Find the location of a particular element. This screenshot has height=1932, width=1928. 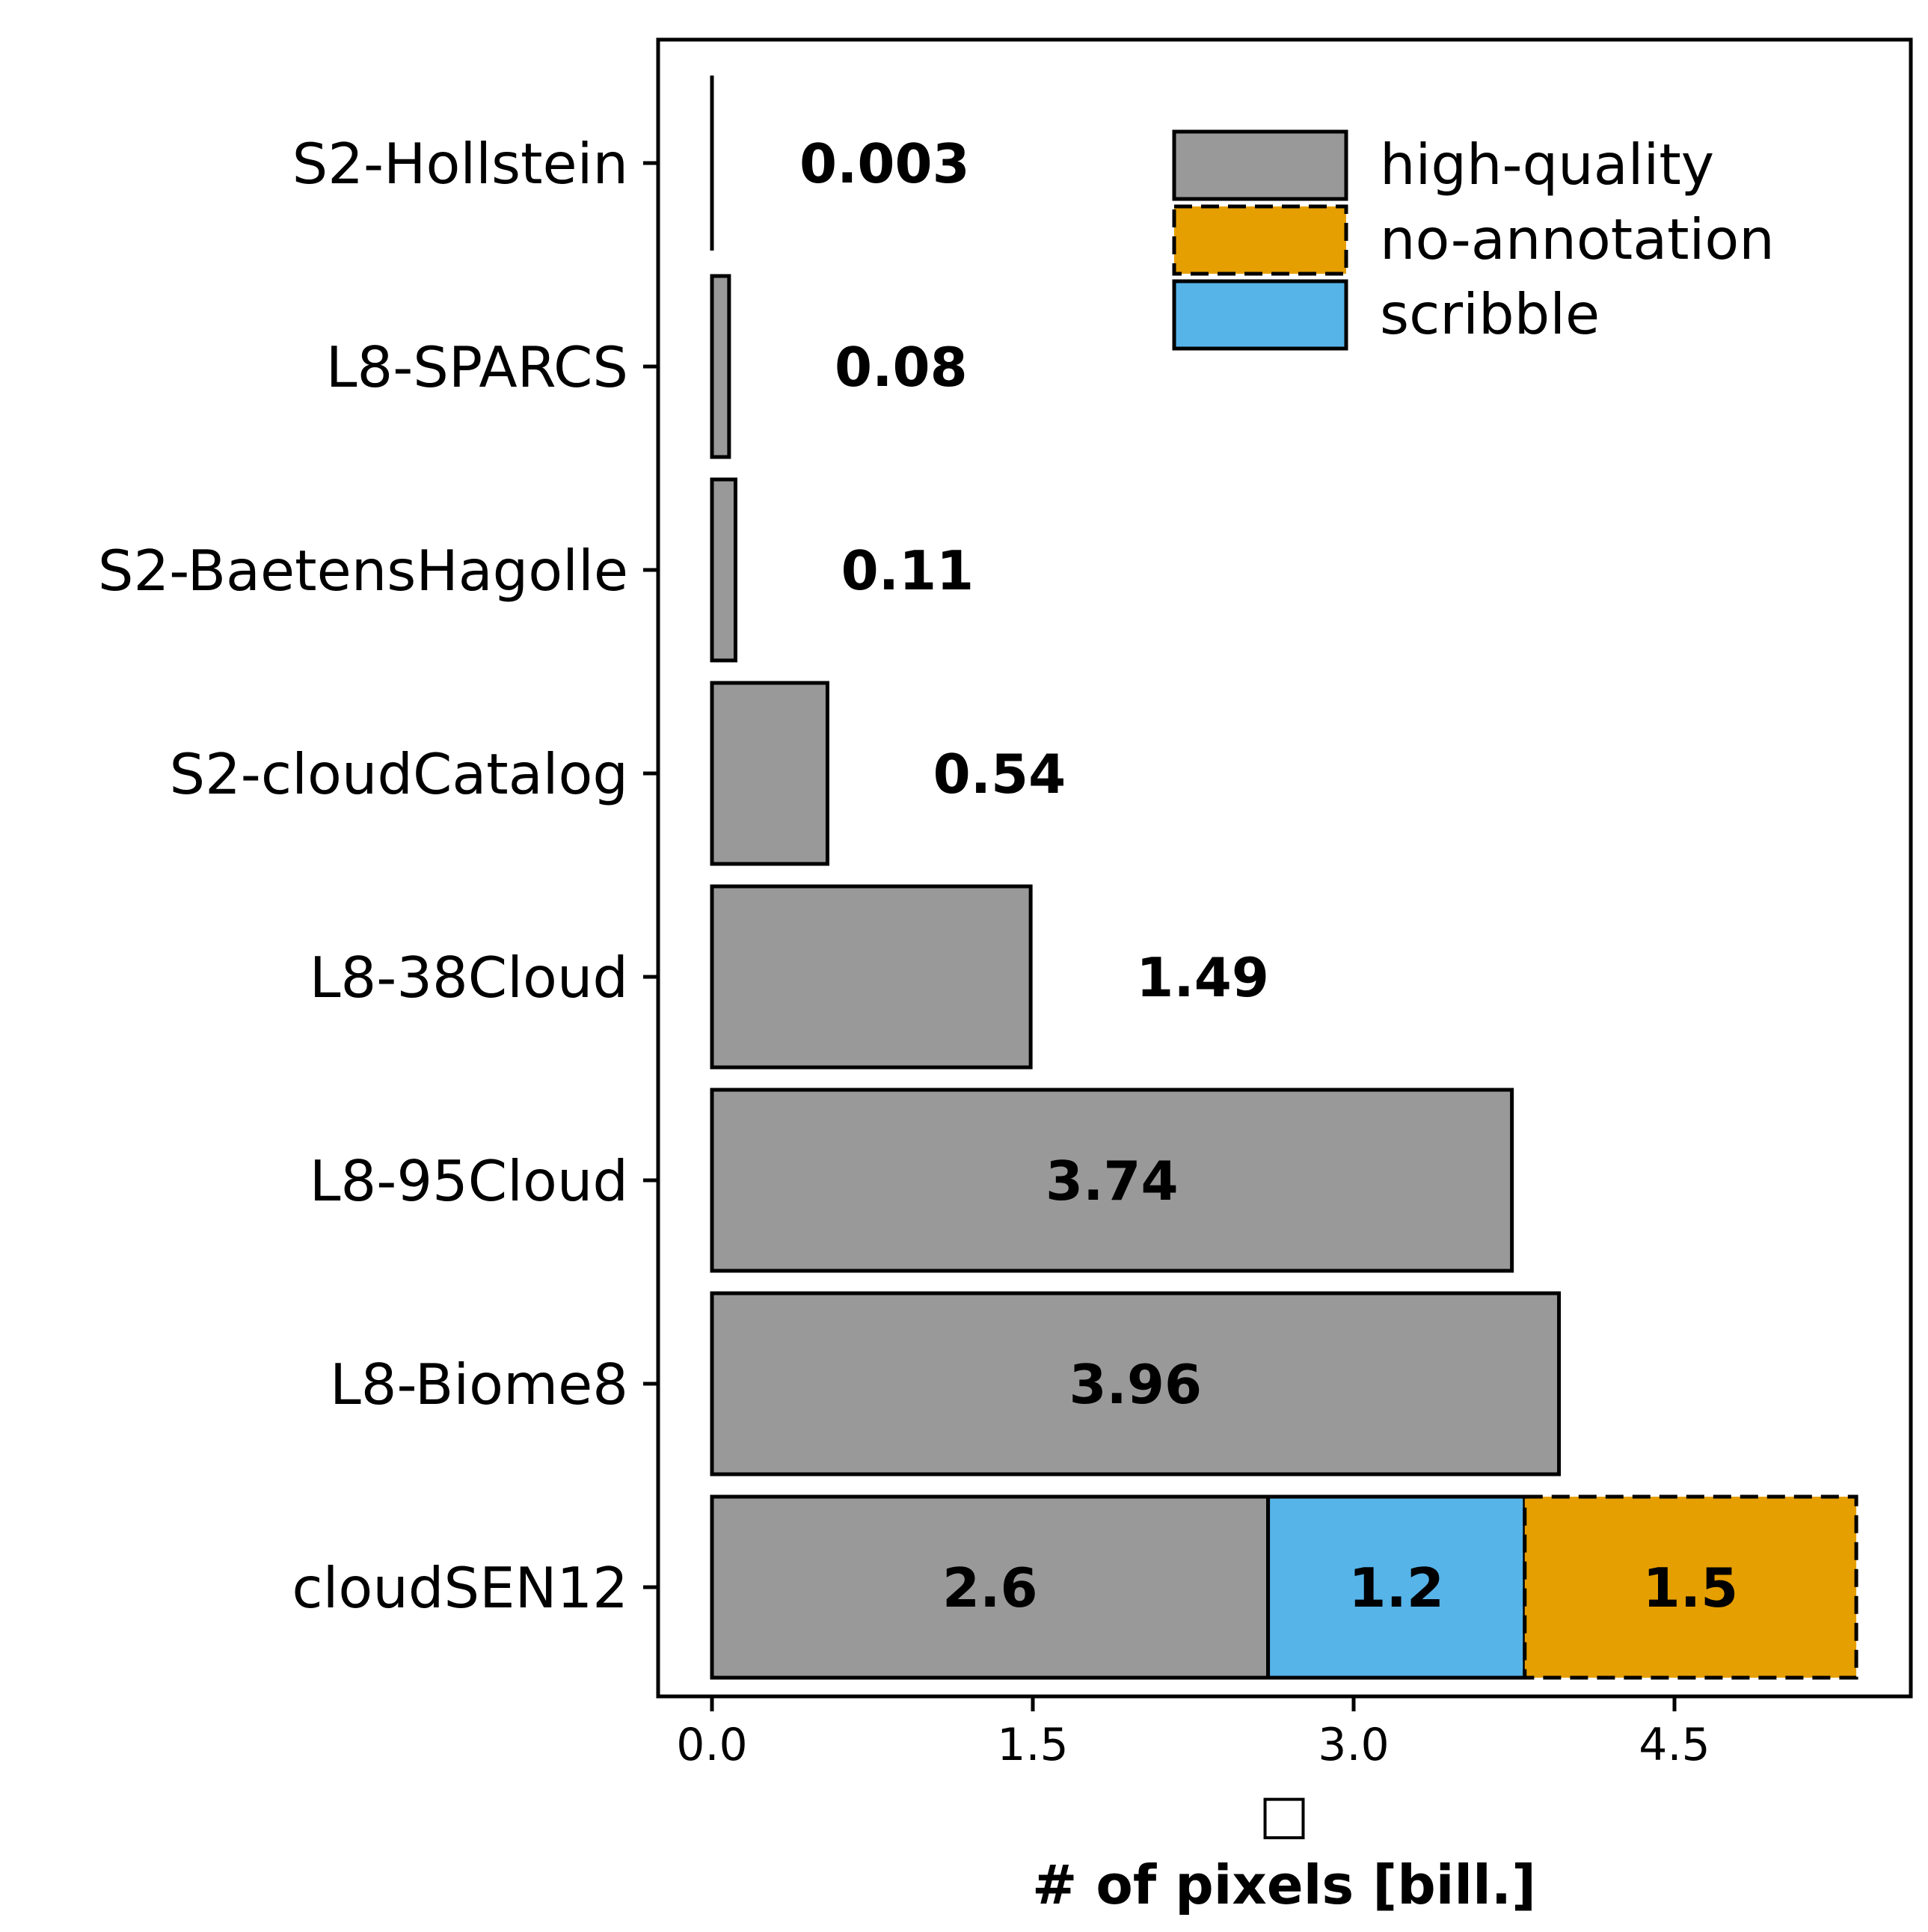

bar-value-label: 0.08 is located at coordinates (901, 367).